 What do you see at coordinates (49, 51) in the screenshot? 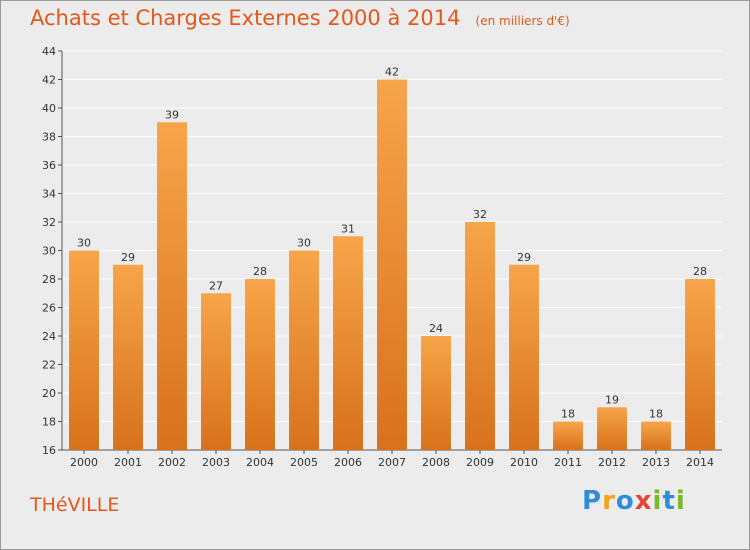
I see `y-tick-label: 44` at bounding box center [49, 51].